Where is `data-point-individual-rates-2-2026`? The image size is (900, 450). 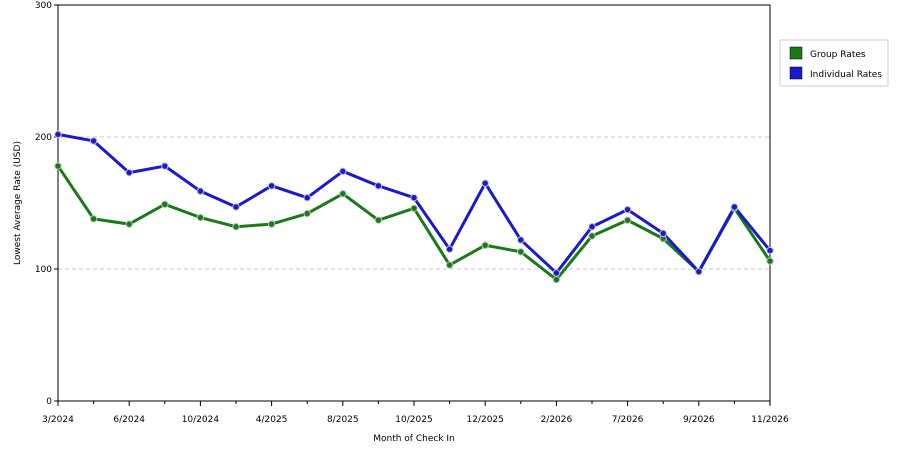 data-point-individual-rates-2-2026 is located at coordinates (556, 273).